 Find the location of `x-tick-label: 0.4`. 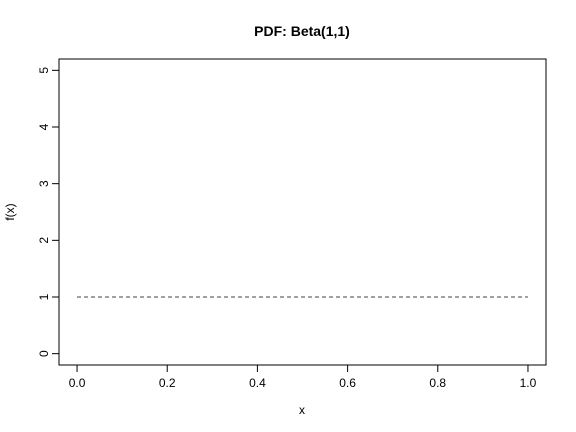

x-tick-label: 0.4 is located at coordinates (257, 383).